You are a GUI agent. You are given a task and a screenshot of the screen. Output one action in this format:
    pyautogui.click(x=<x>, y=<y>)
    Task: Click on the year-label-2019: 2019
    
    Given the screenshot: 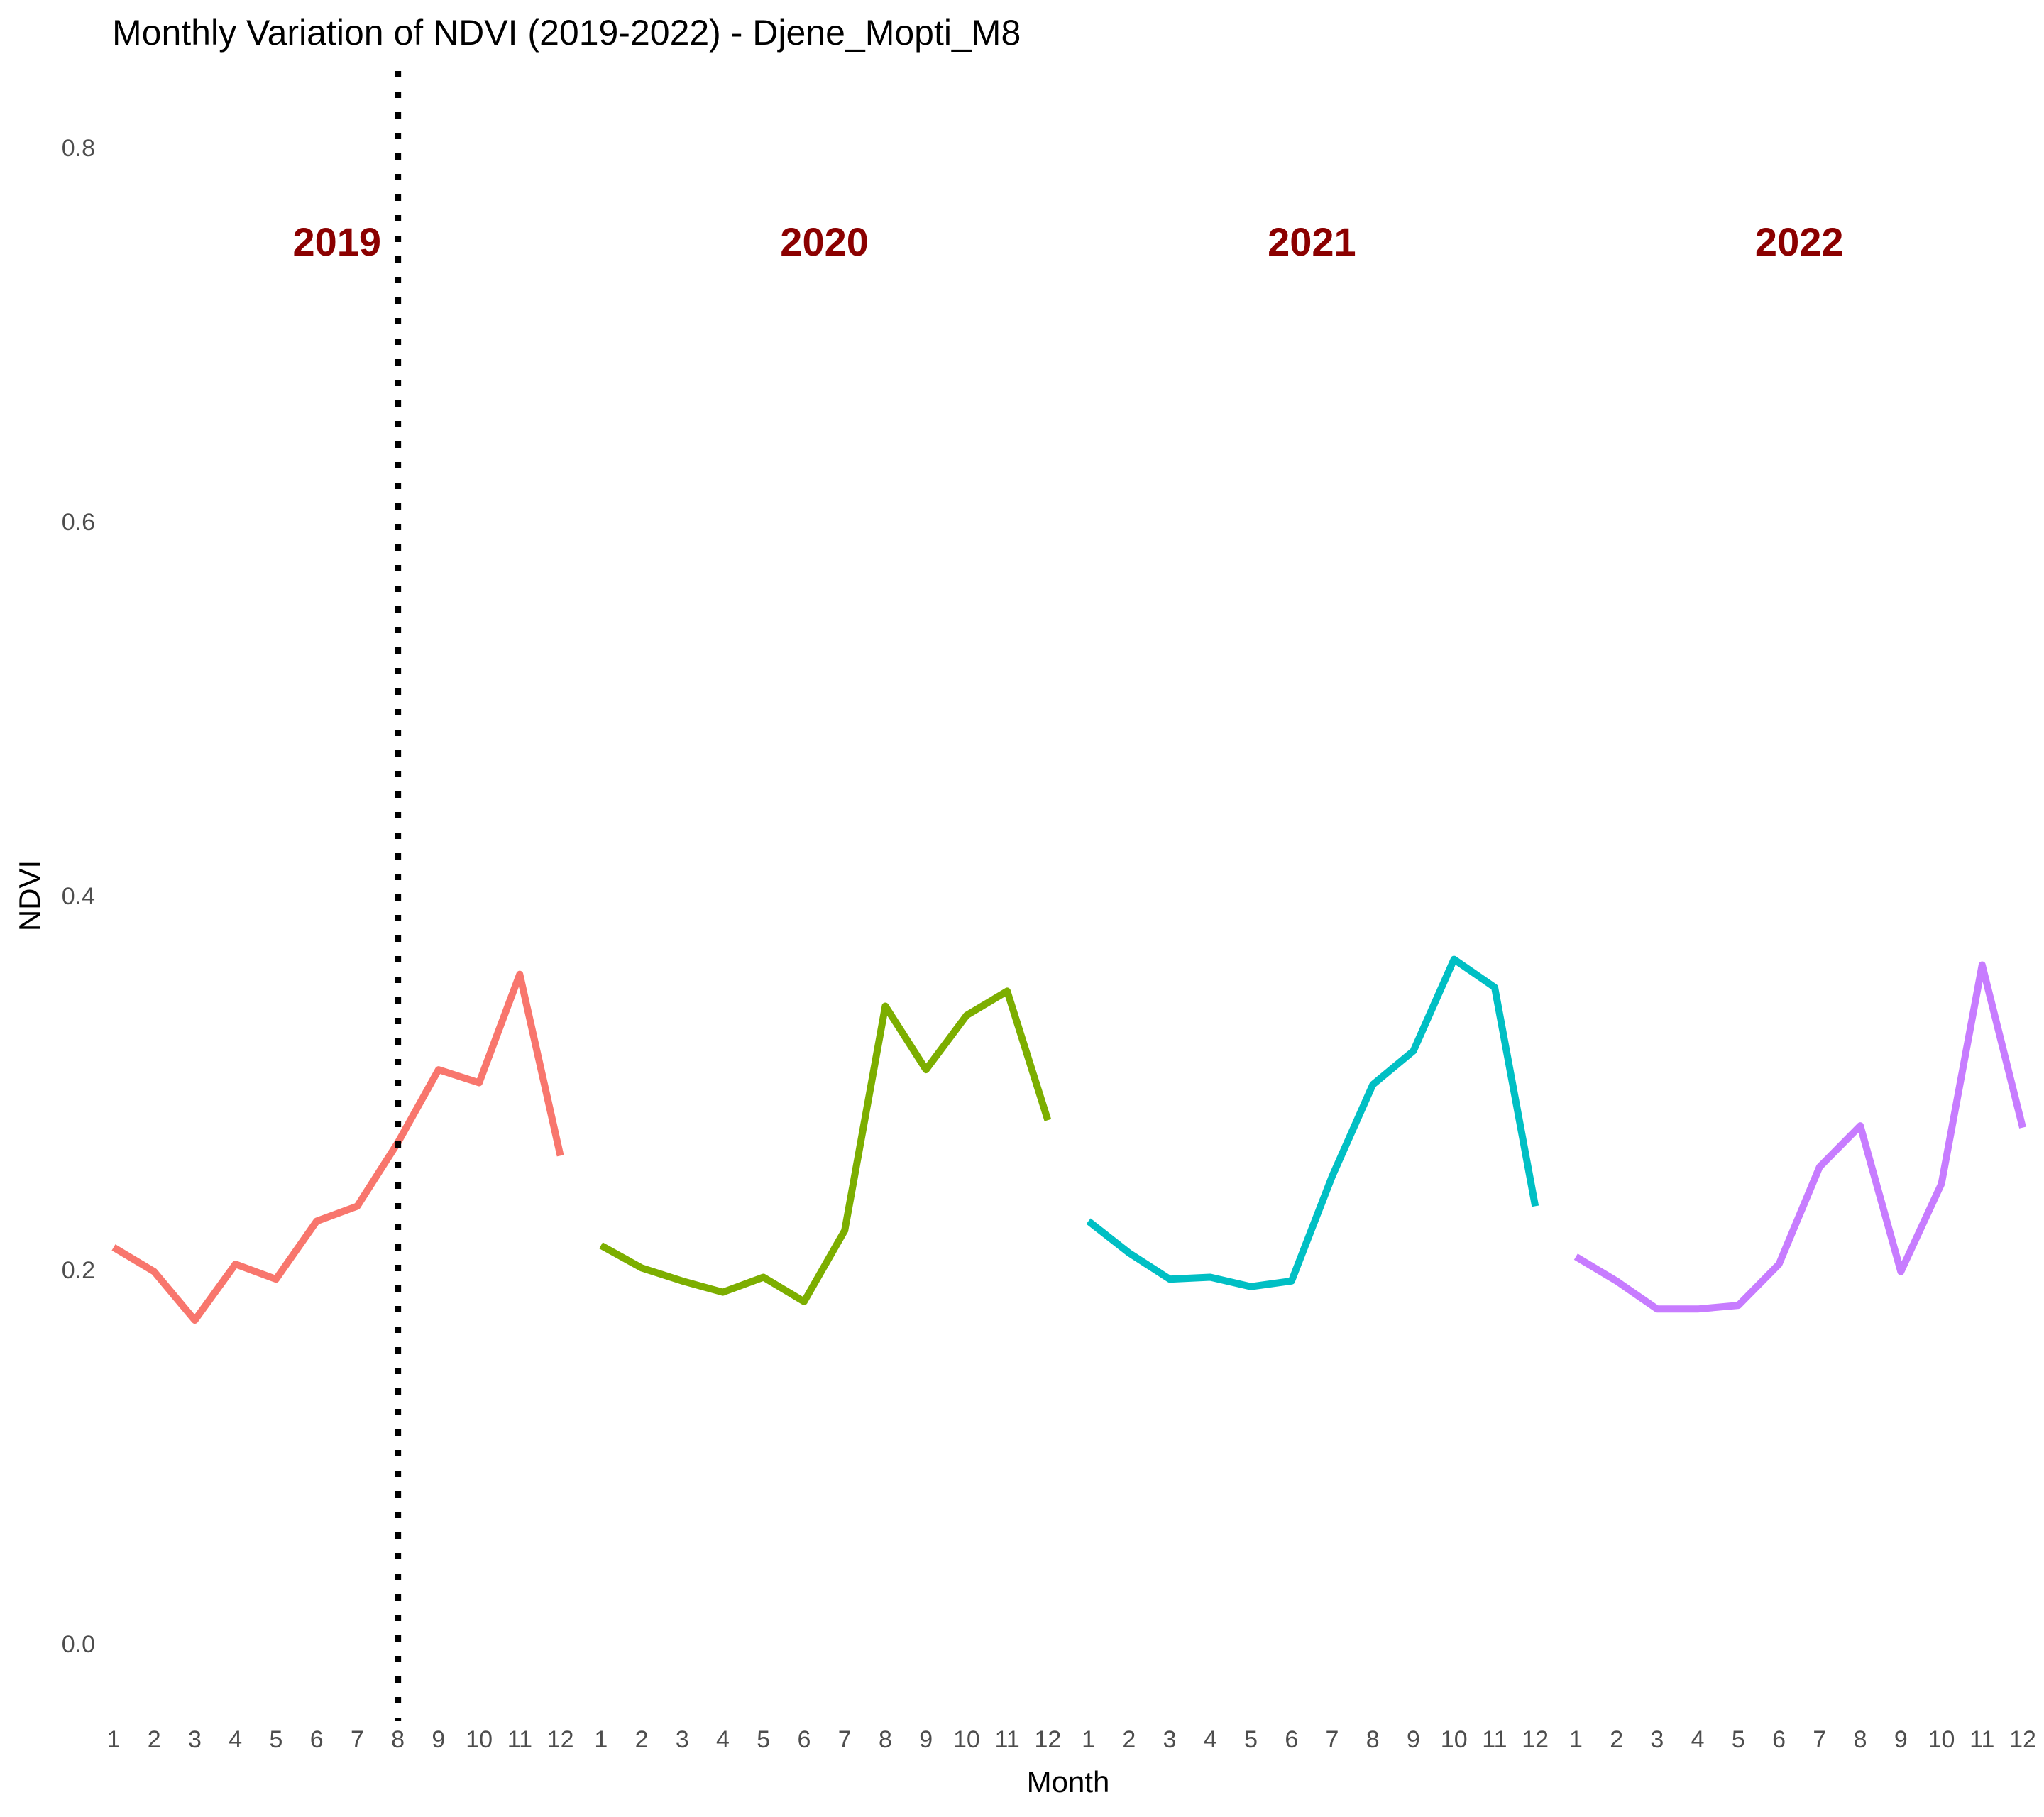 What is the action you would take?
    pyautogui.click(x=336, y=241)
    